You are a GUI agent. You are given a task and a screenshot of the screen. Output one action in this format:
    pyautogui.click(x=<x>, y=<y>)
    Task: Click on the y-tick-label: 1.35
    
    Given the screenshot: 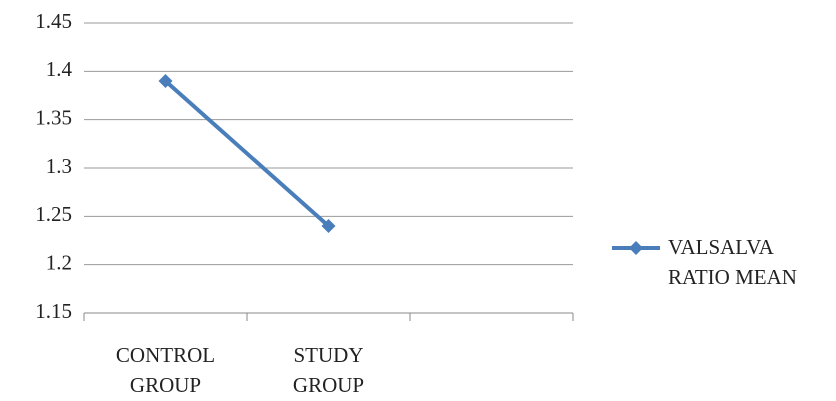 What is the action you would take?
    pyautogui.click(x=53, y=117)
    